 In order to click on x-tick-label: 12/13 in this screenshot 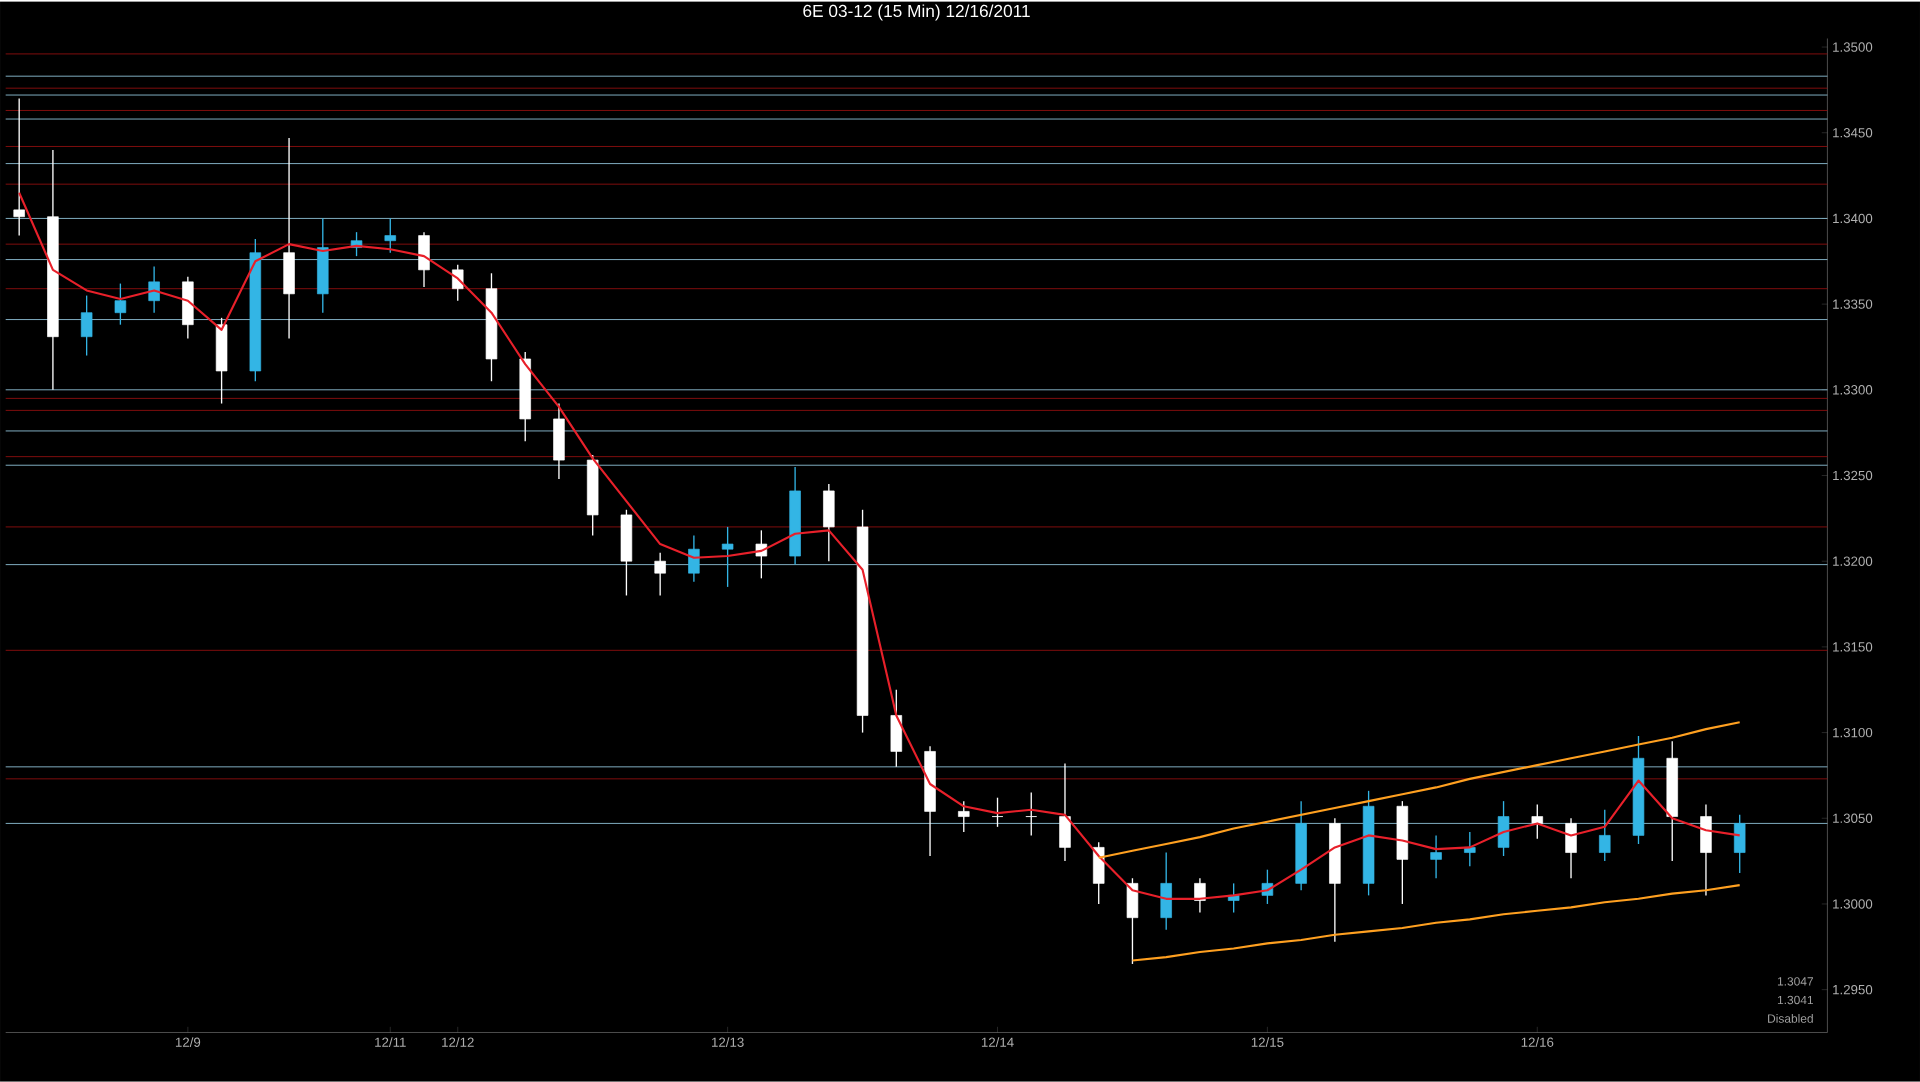, I will do `click(728, 1042)`.